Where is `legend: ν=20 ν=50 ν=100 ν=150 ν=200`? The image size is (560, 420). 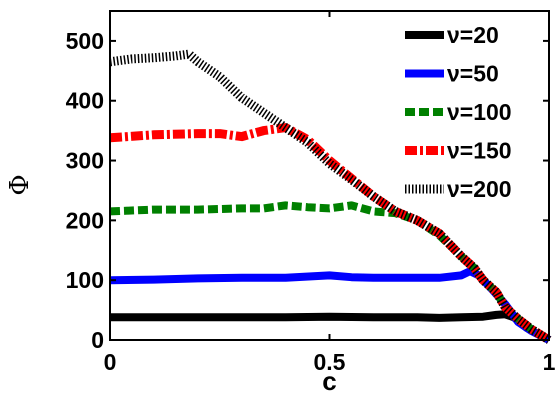 legend: ν=20 ν=50 ν=100 ν=150 ν=200 is located at coordinates (458, 112).